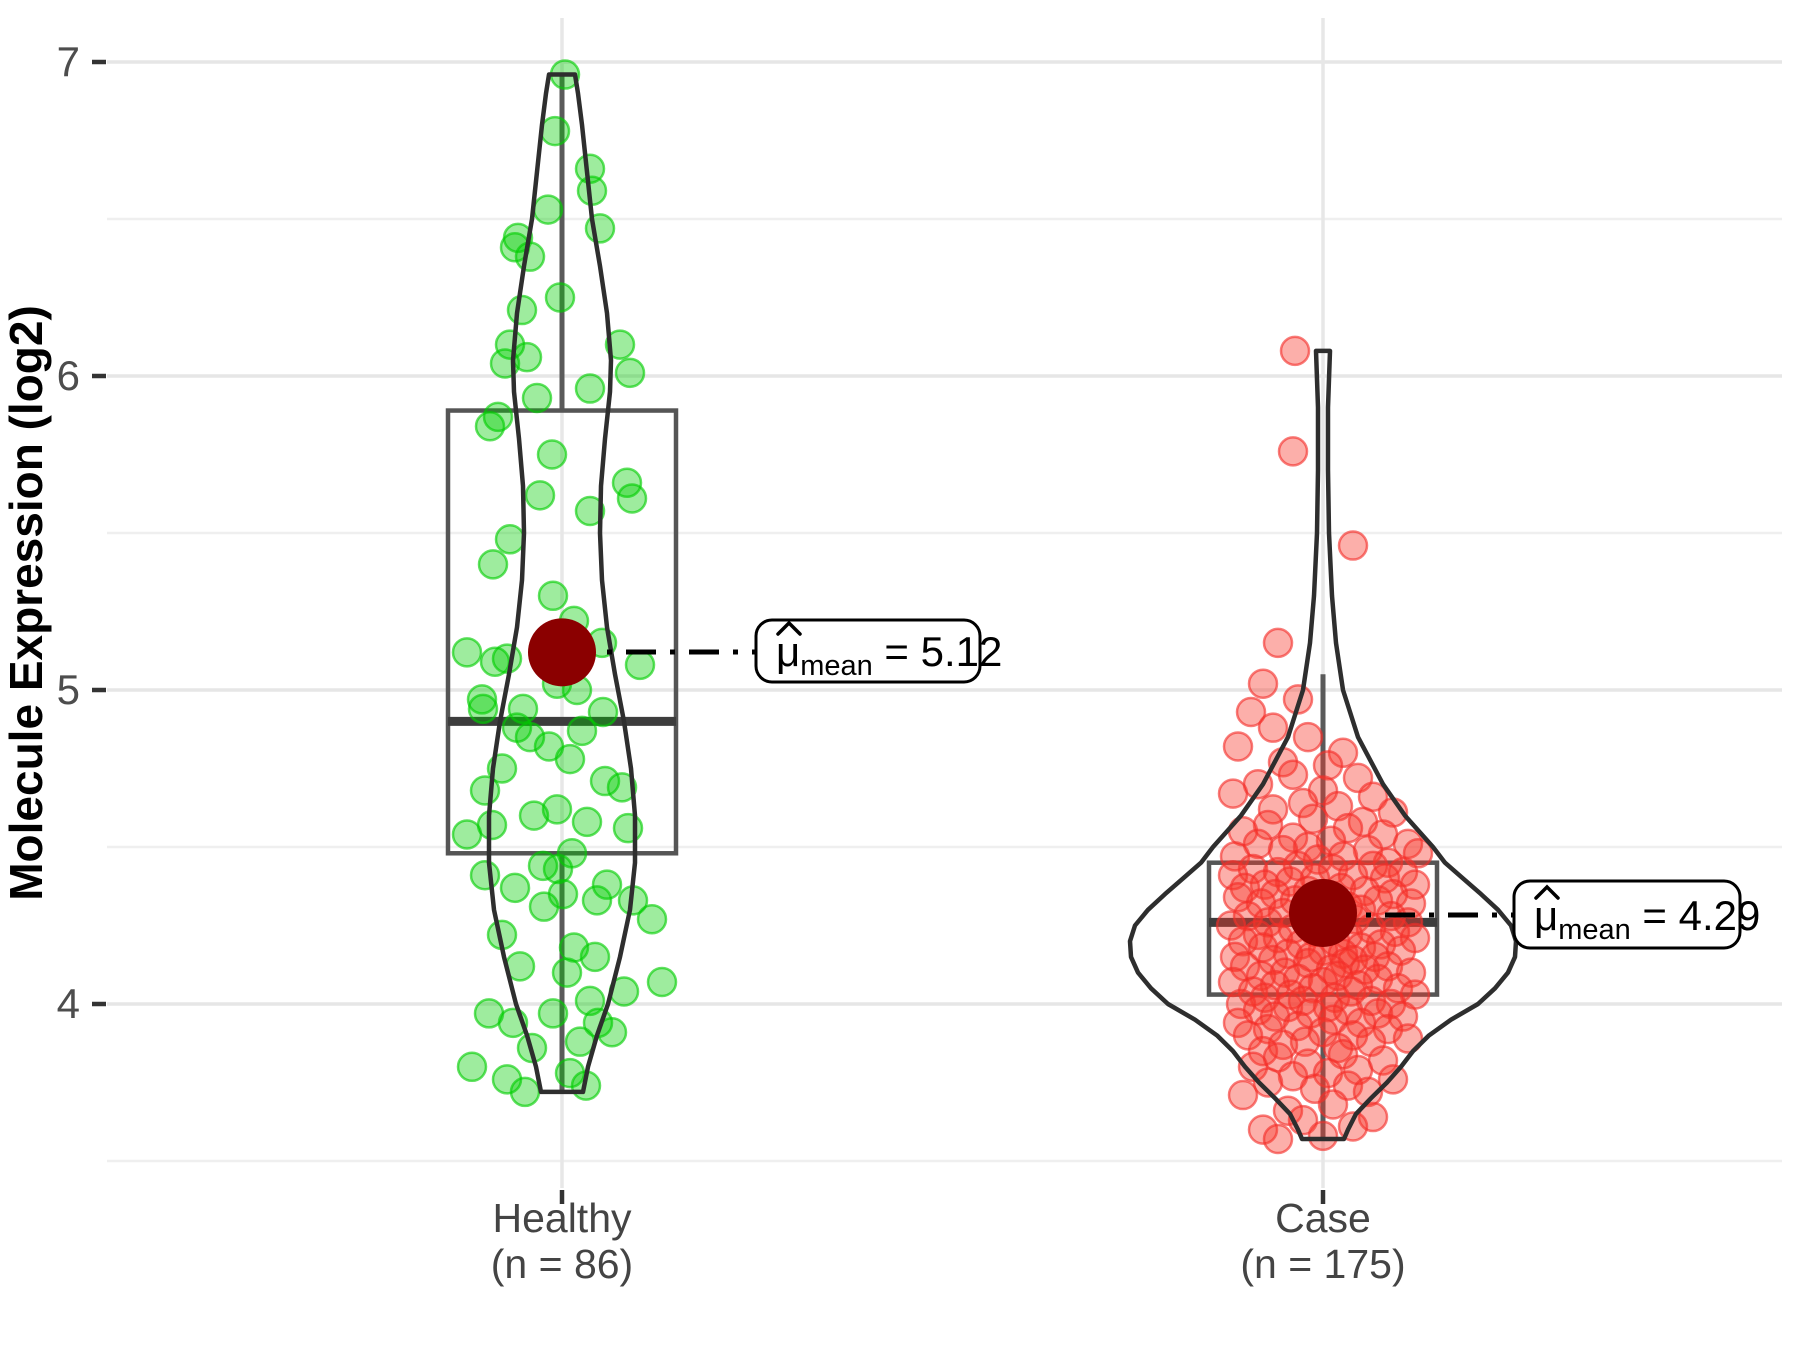 The width and height of the screenshot is (1800, 1350). Describe the element at coordinates (1323, 912) in the screenshot. I see `case-mean-dot` at that location.